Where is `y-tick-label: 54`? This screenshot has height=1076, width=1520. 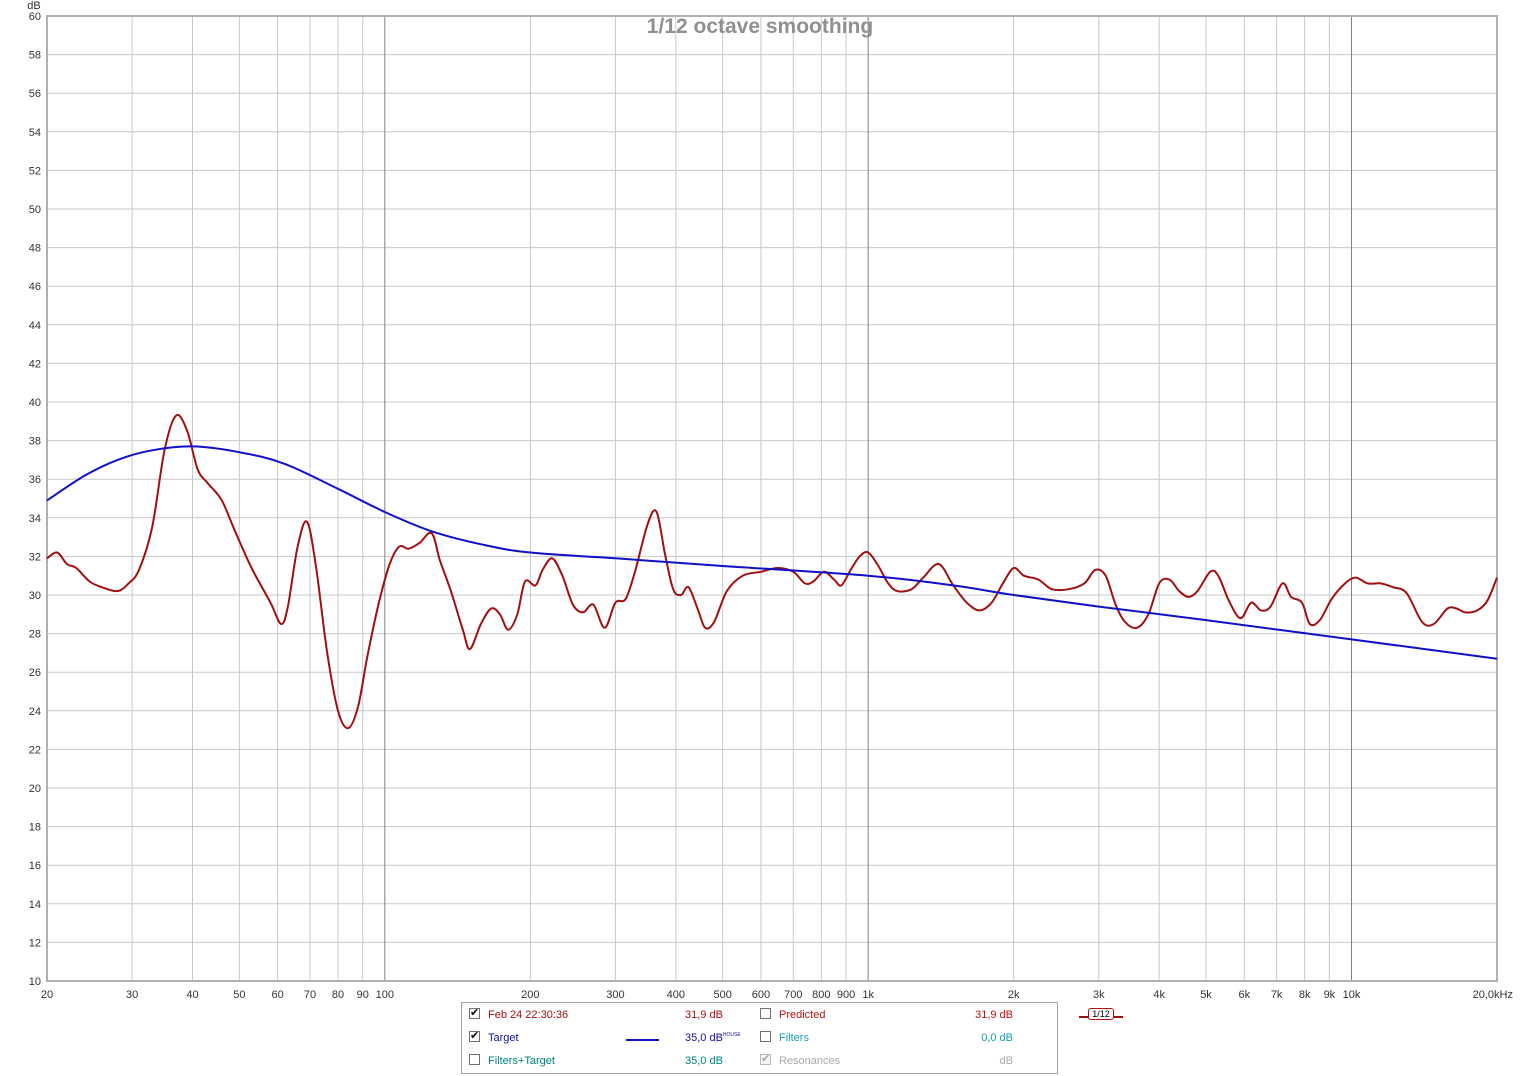 y-tick-label: 54 is located at coordinates (35, 133).